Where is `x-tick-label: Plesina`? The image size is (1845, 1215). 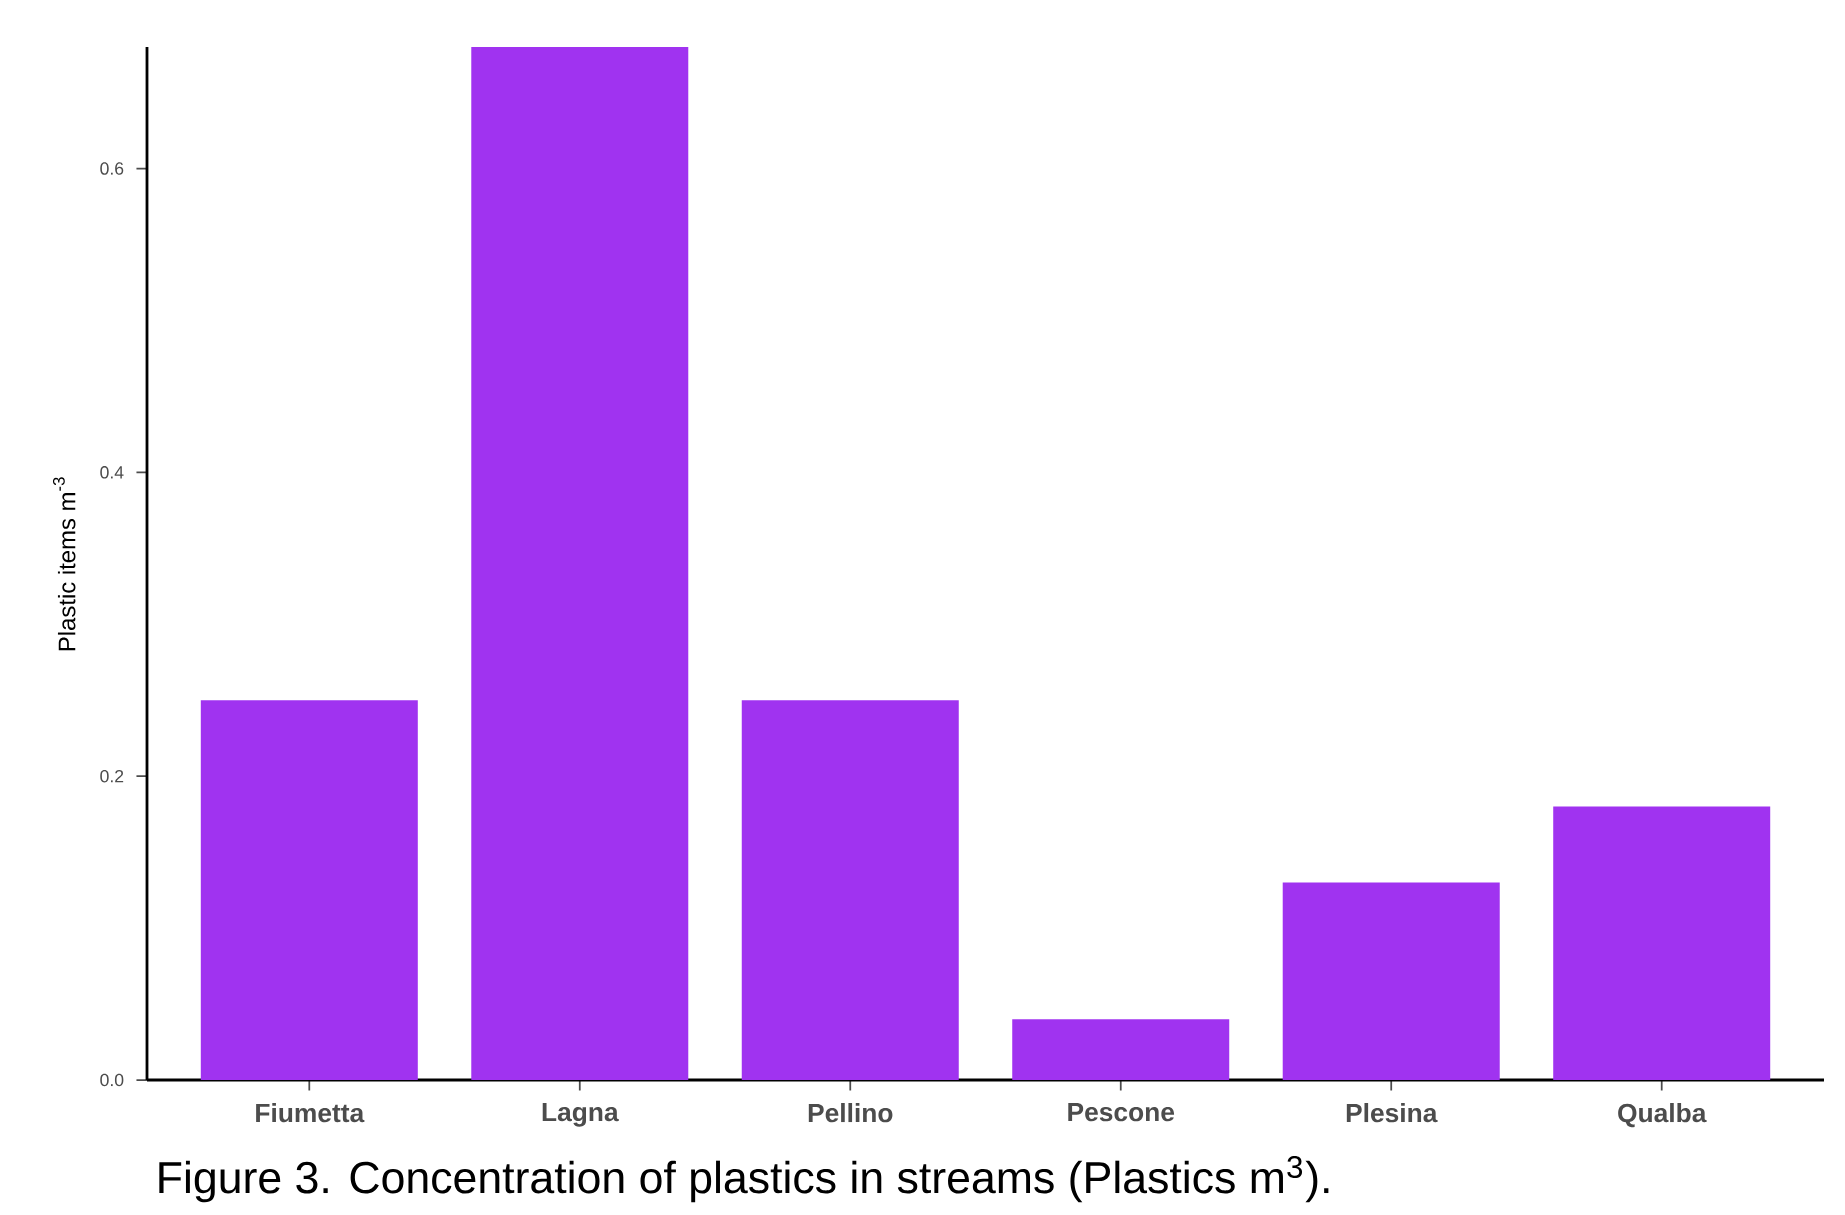
x-tick-label: Plesina is located at coordinates (1392, 1112).